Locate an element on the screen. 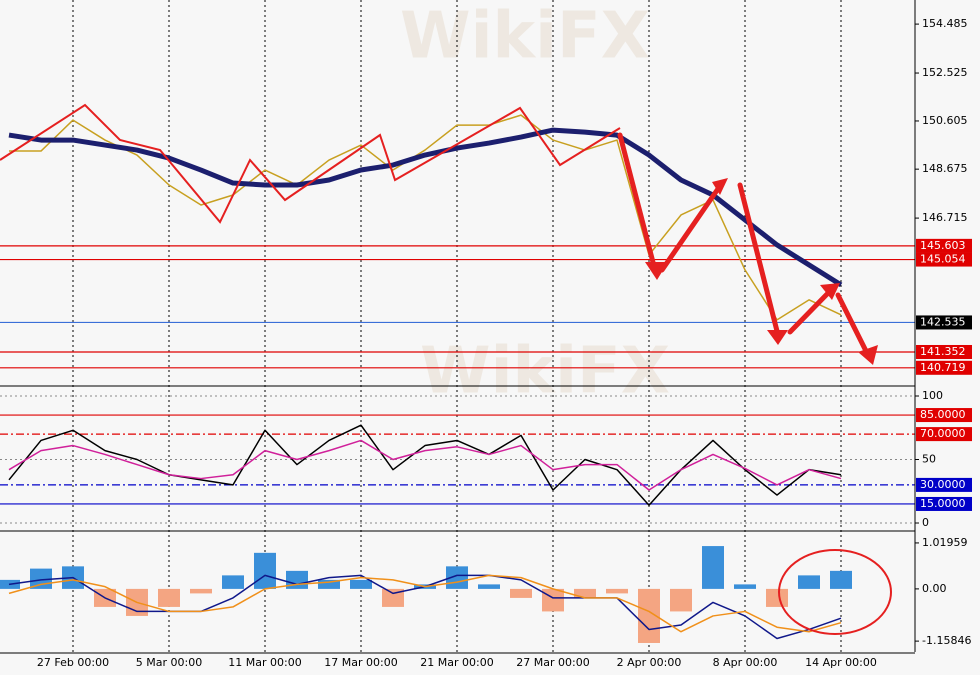 This screenshot has width=980, height=675. x-tick-label: 27 Mar 00:00 is located at coordinates (552, 662).